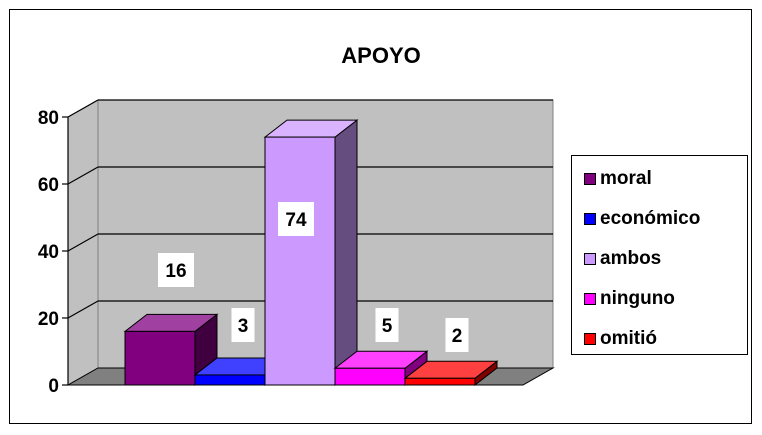 The image size is (762, 435). What do you see at coordinates (230, 380) in the screenshot?
I see `bar-económico` at bounding box center [230, 380].